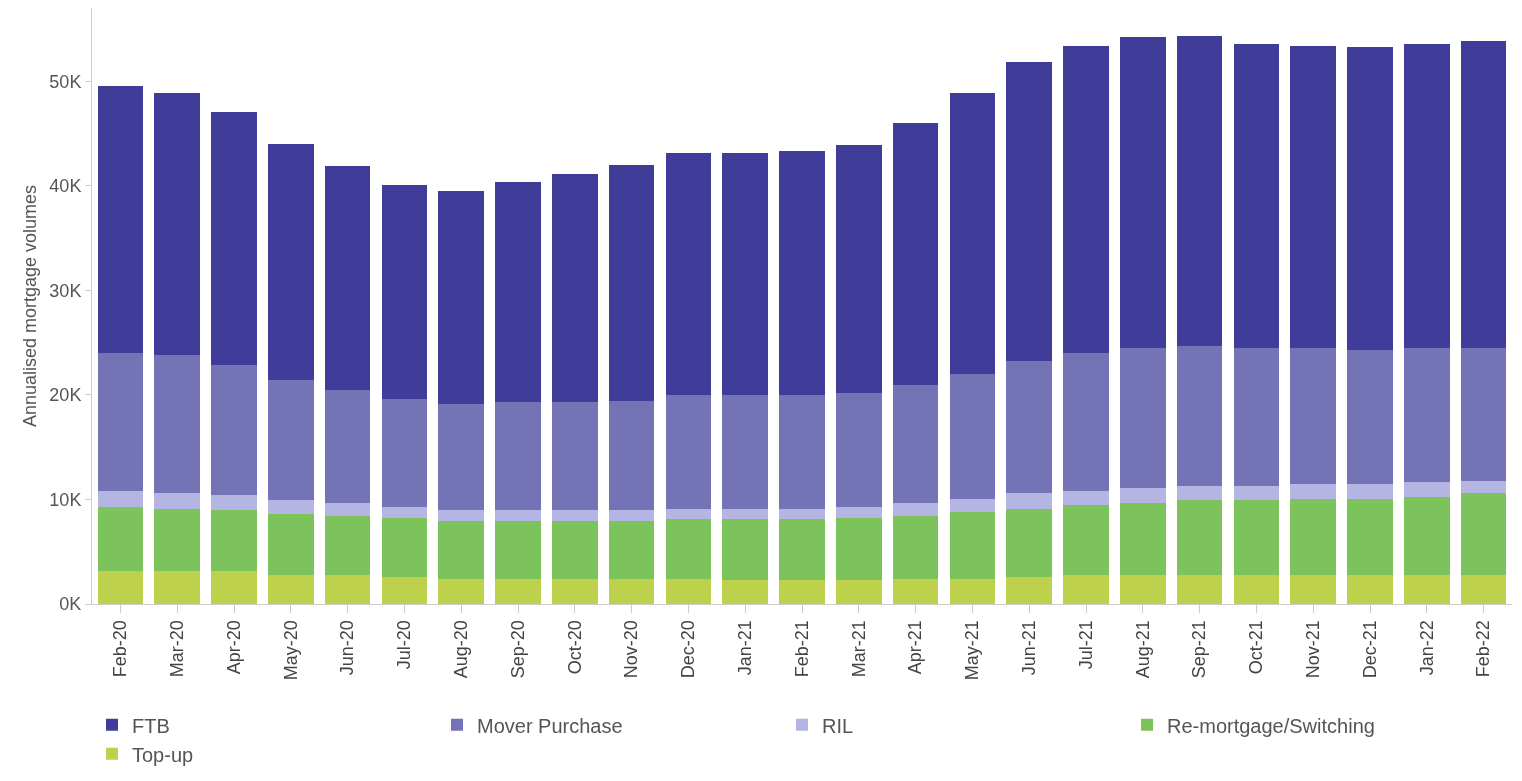 The height and width of the screenshot is (781, 1522). What do you see at coordinates (550, 725) in the screenshot?
I see `legend-label: Mover Purchase` at bounding box center [550, 725].